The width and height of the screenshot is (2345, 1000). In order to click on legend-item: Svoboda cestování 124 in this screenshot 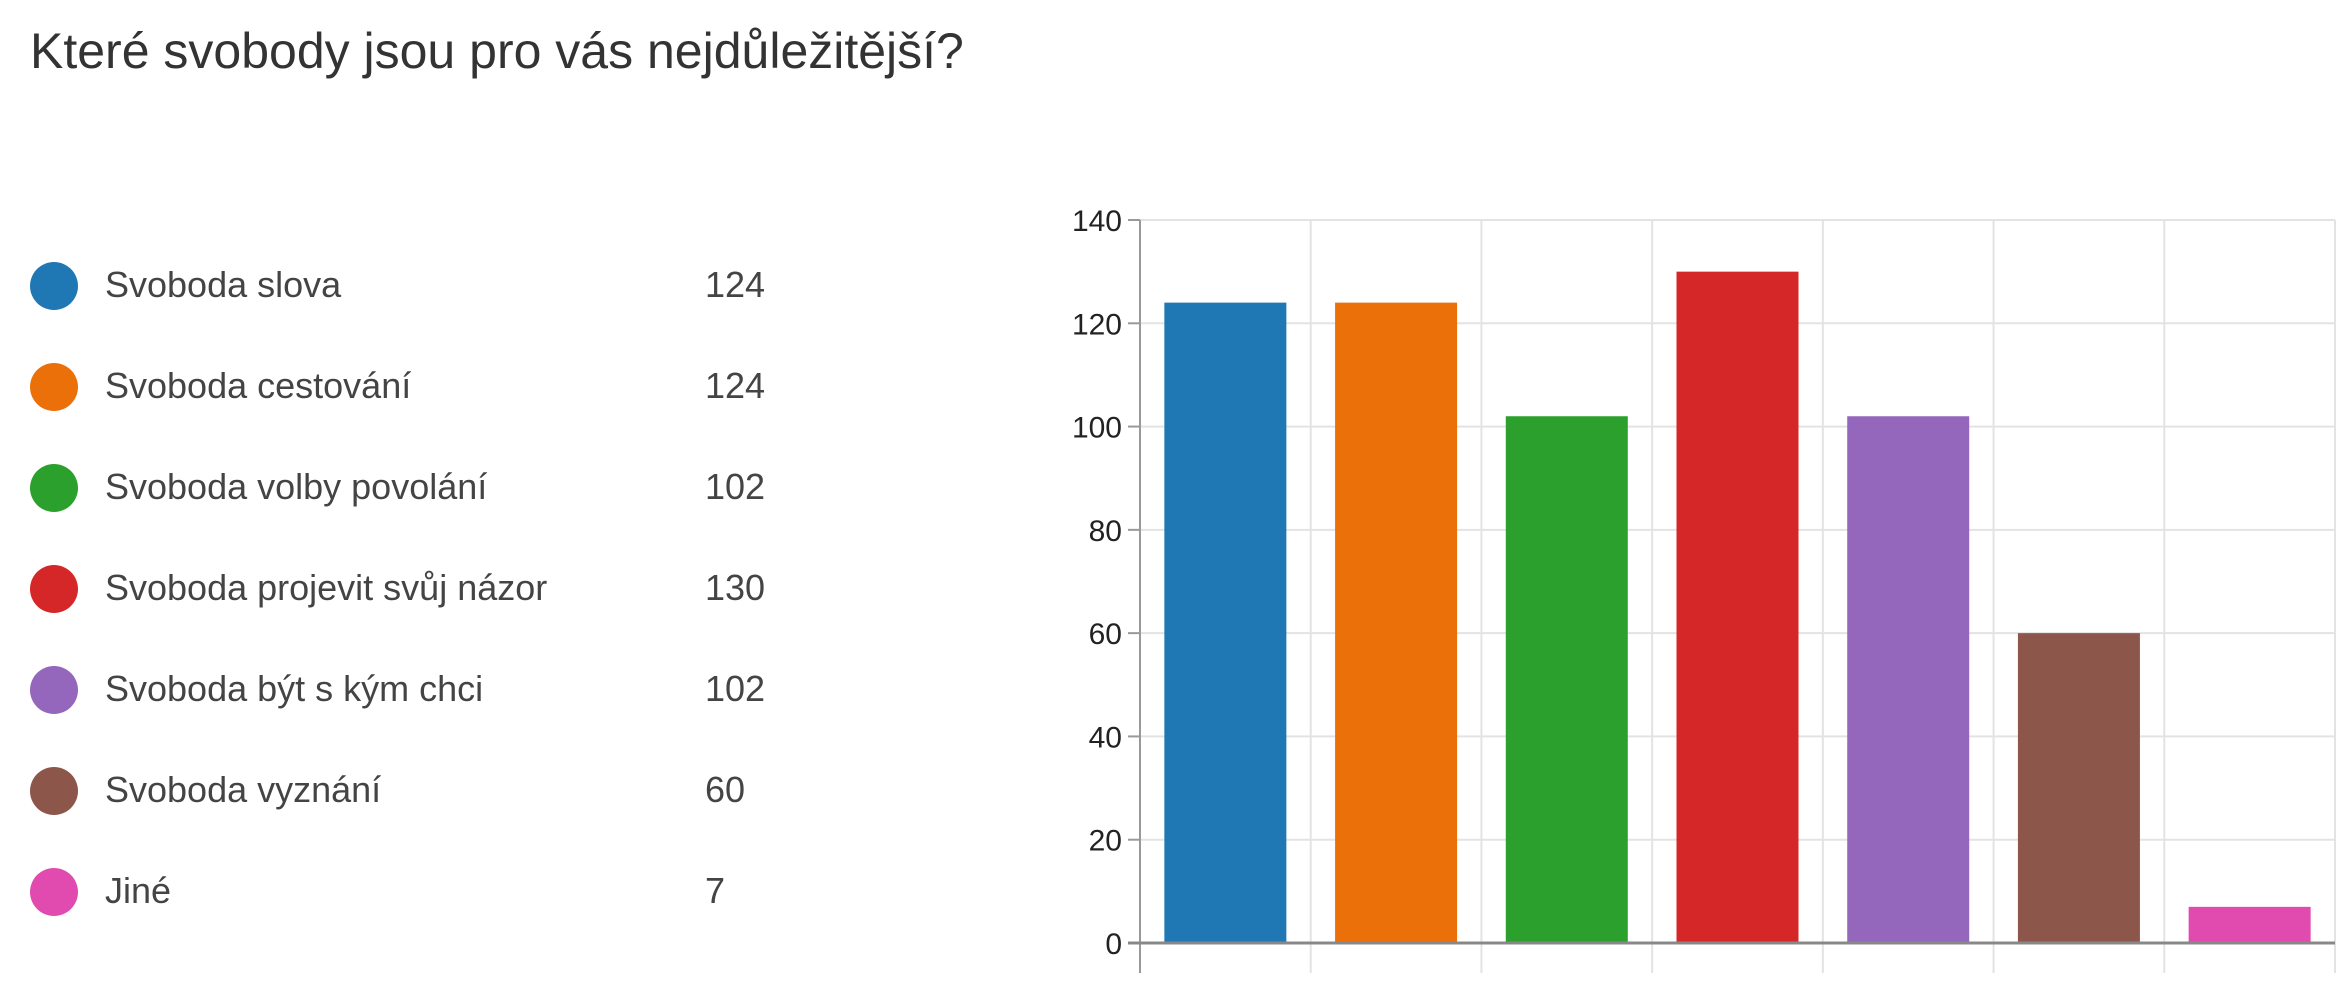, I will do `click(410, 401)`.